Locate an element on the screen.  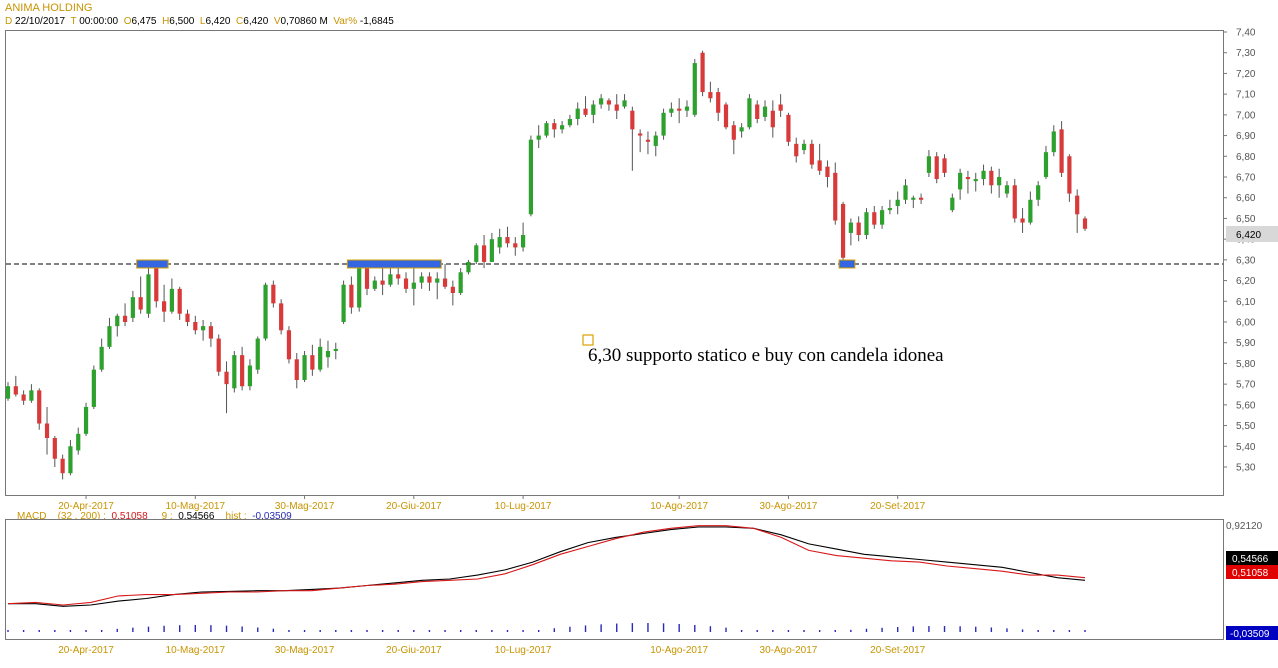
y-tick-label: 6,10 is located at coordinates (1246, 302).